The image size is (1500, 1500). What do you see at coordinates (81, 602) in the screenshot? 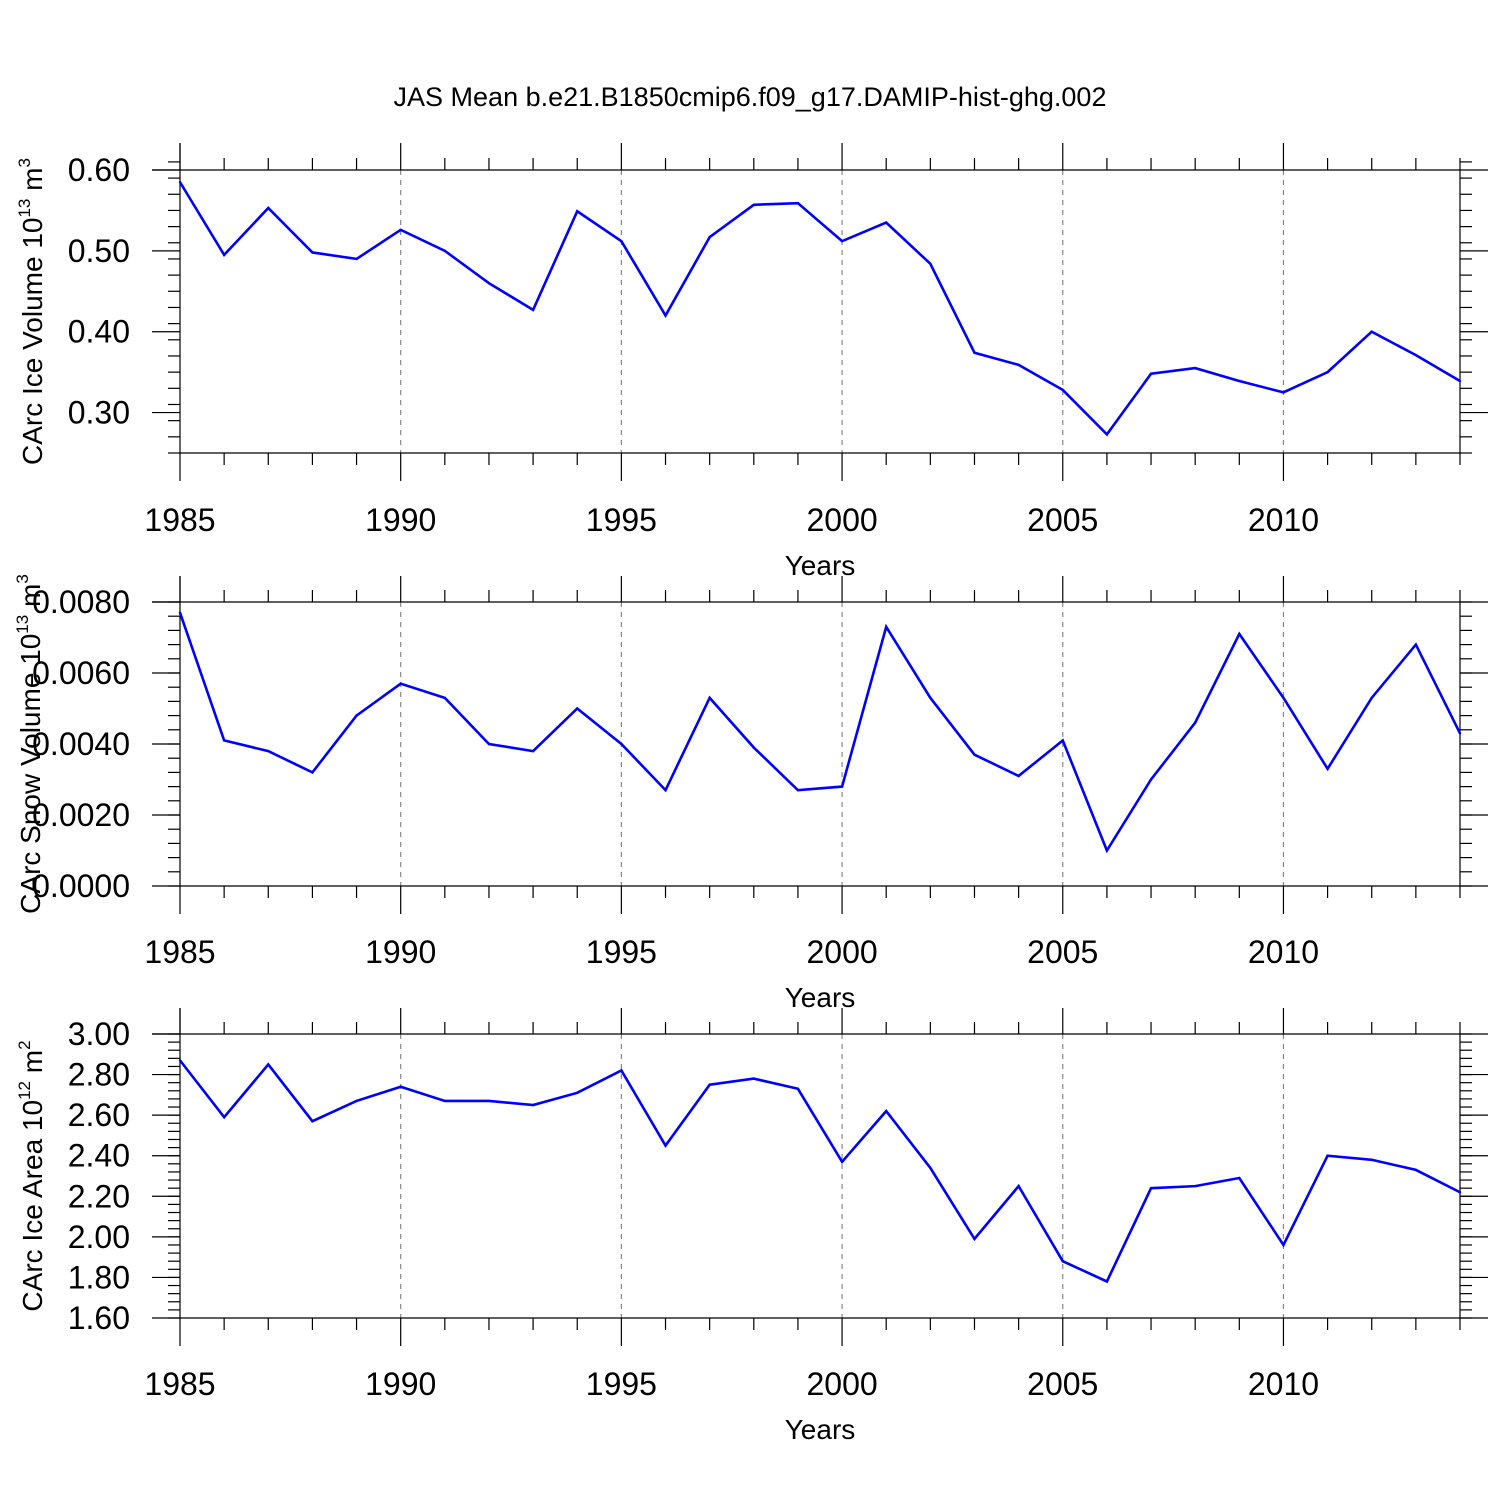
I see `y-tick-label: 0.0080` at bounding box center [81, 602].